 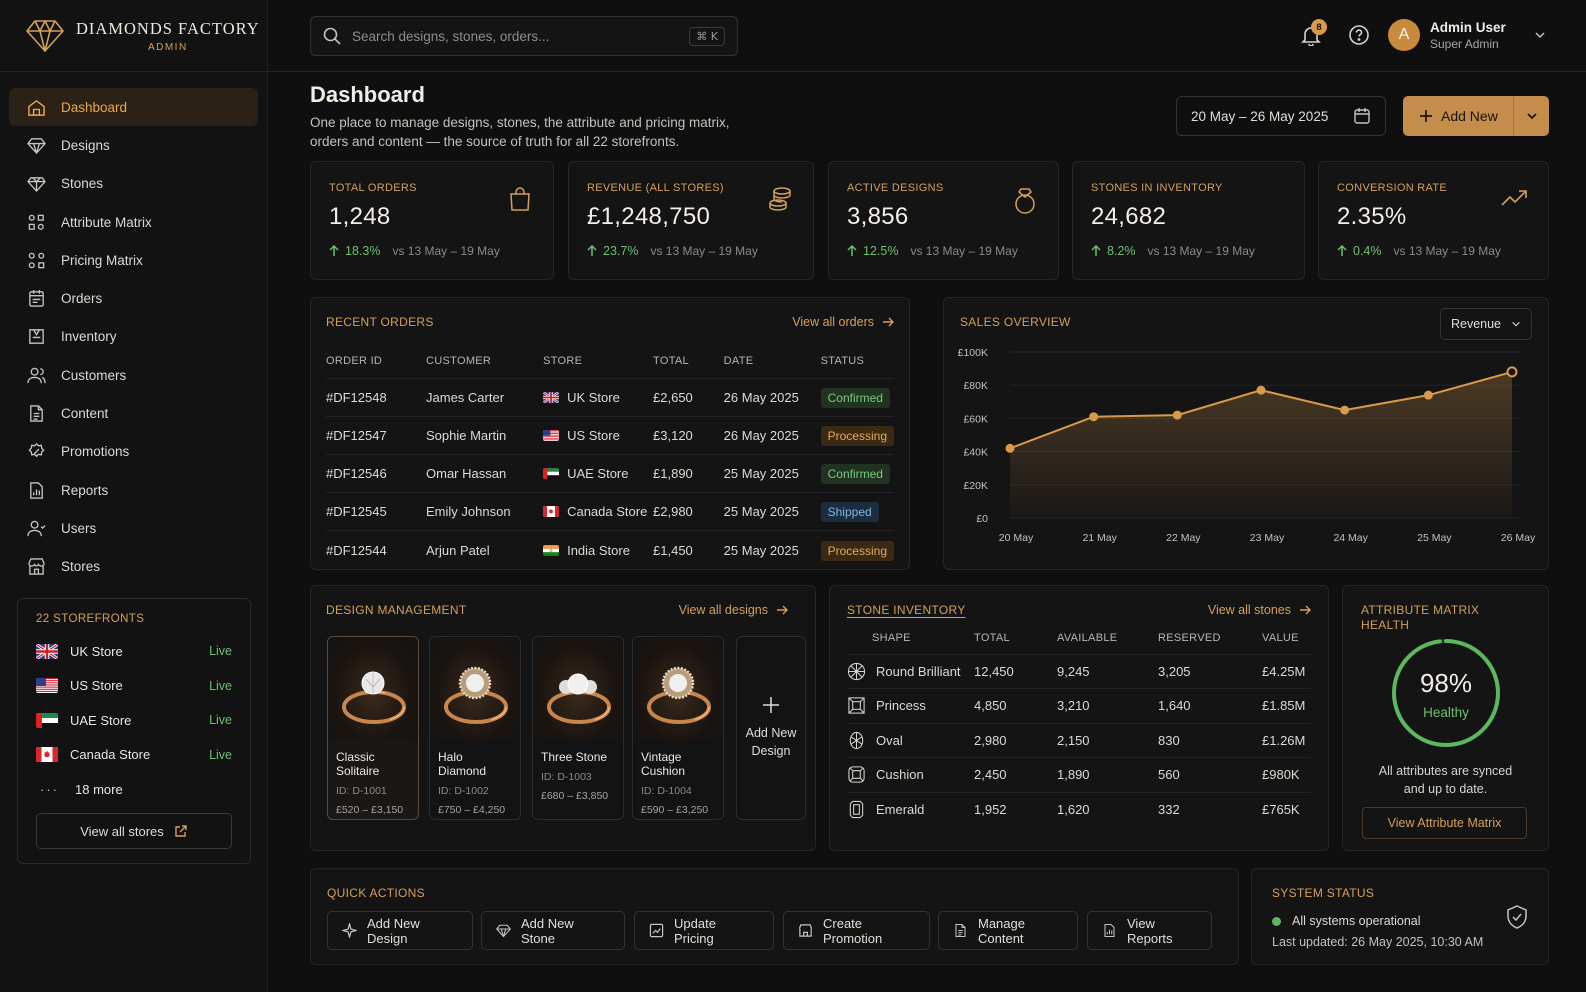 What do you see at coordinates (134, 686) in the screenshot?
I see `storefront-item: US Store Live` at bounding box center [134, 686].